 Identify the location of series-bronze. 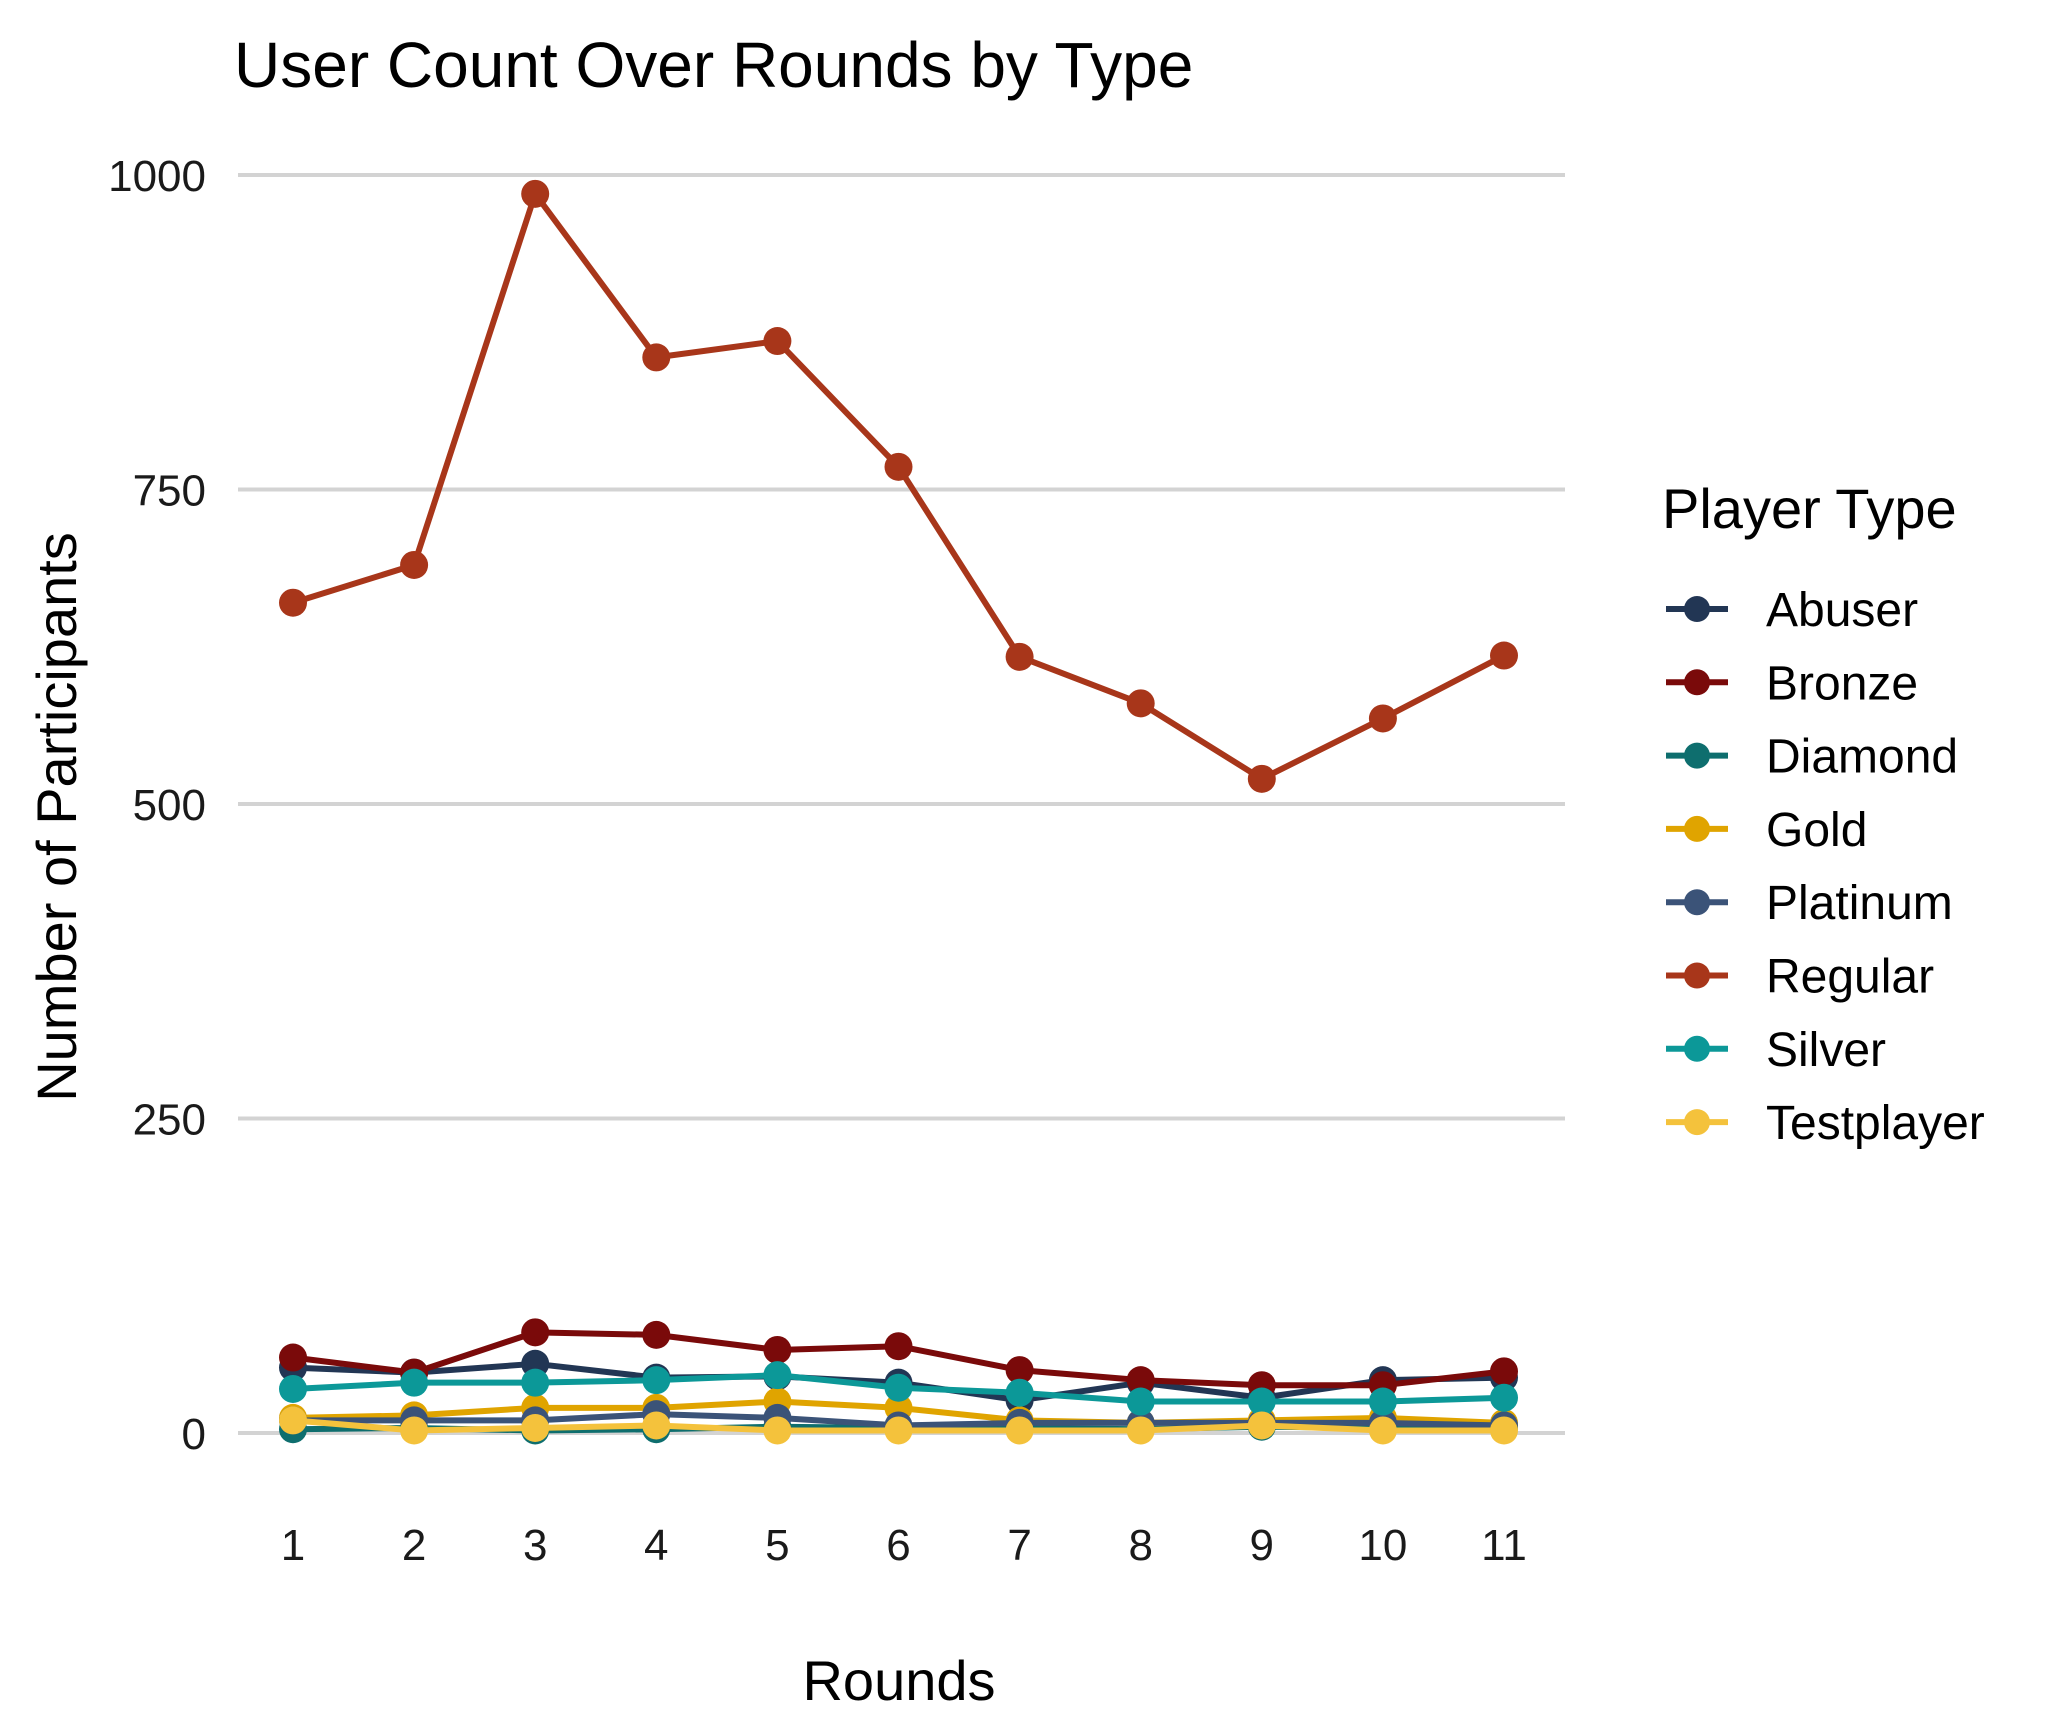
(898, 1359).